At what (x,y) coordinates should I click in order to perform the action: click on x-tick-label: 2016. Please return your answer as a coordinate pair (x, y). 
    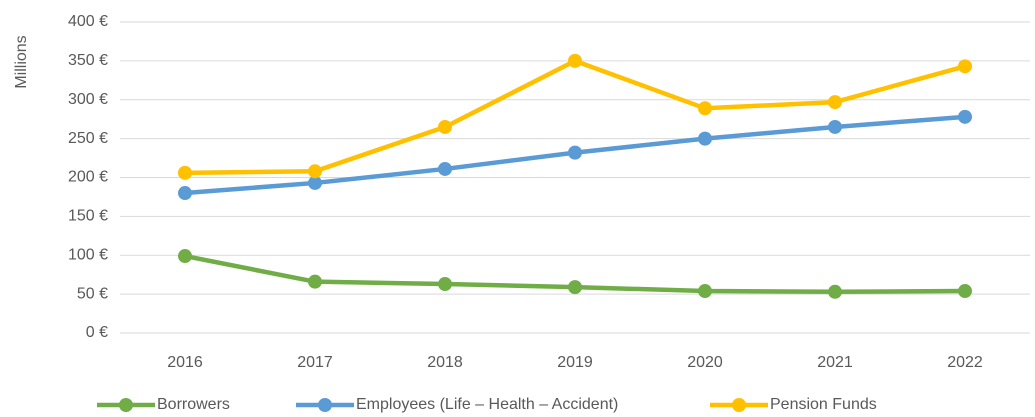
    Looking at the image, I should click on (185, 362).